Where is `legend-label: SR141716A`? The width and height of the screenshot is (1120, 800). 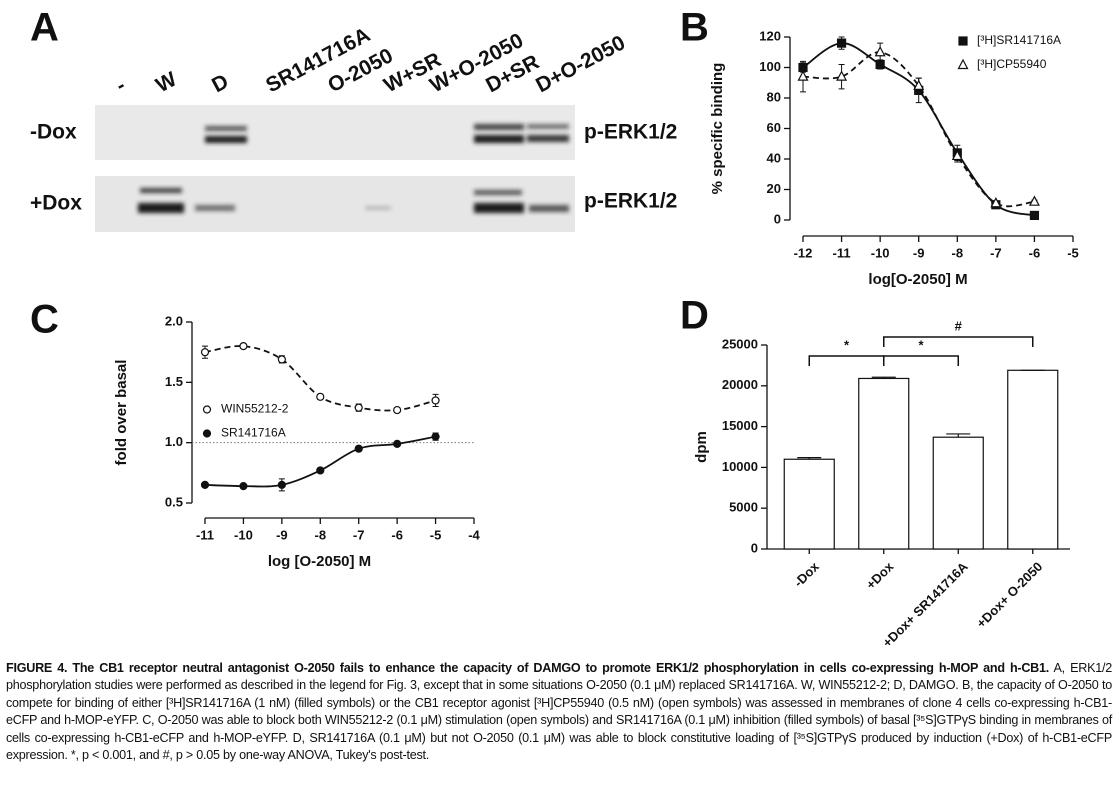 legend-label: SR141716A is located at coordinates (253, 433).